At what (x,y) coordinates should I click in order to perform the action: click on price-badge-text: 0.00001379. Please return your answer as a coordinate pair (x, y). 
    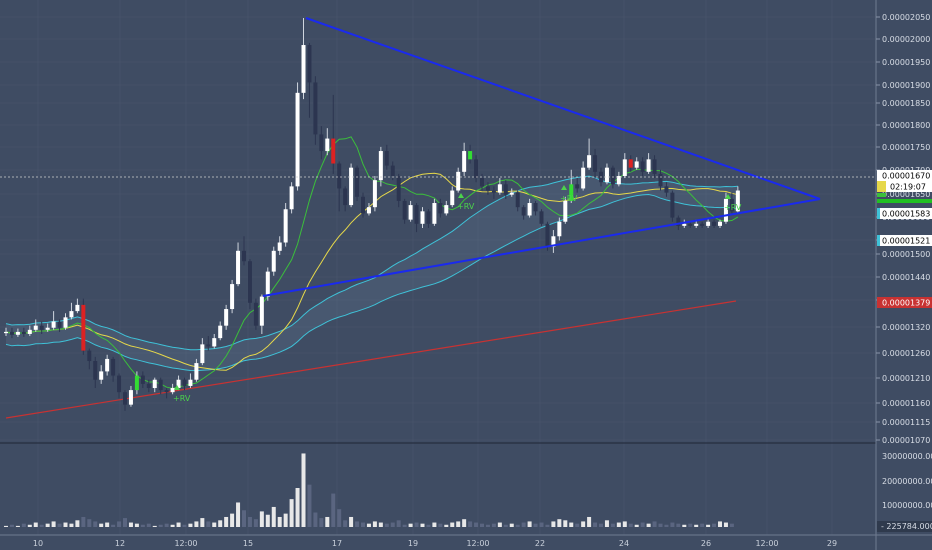
    Looking at the image, I should click on (906, 303).